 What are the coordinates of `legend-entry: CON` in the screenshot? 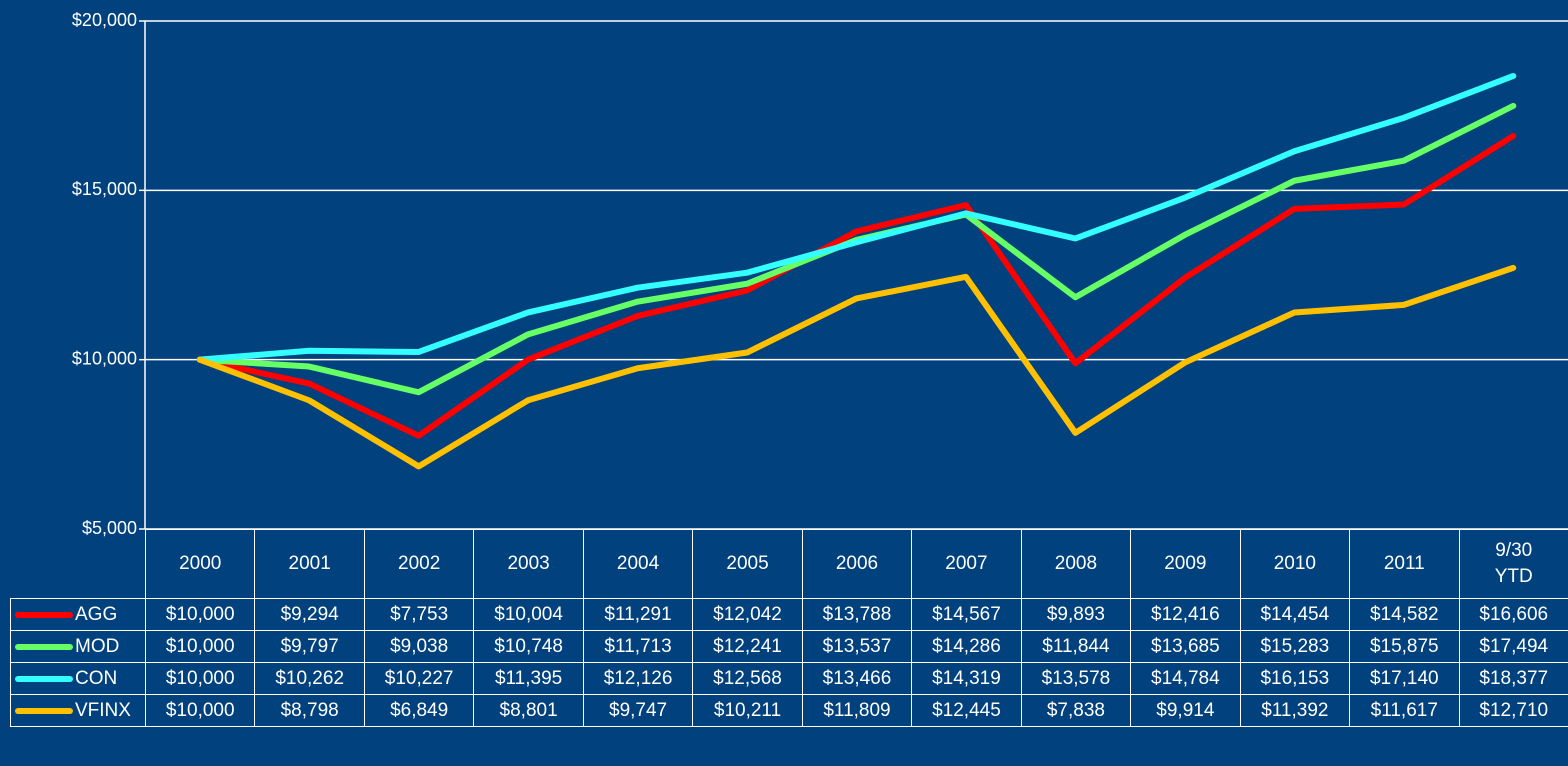 It's located at (78, 678).